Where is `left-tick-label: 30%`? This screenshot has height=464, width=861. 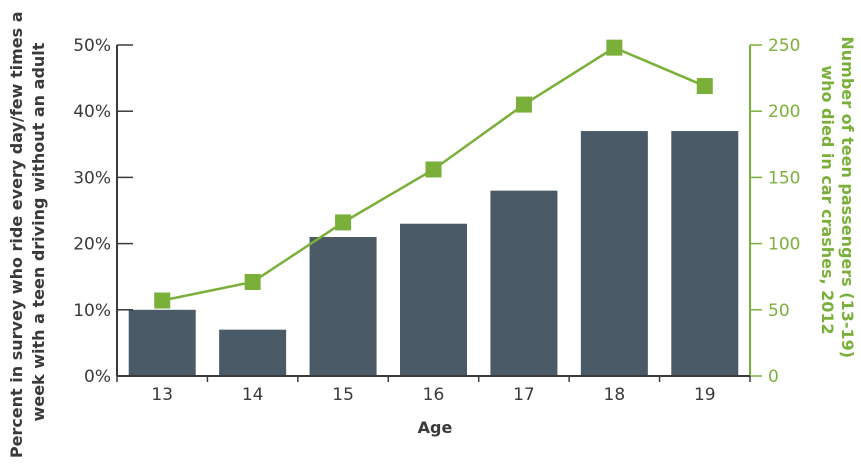
left-tick-label: 30% is located at coordinates (92, 178).